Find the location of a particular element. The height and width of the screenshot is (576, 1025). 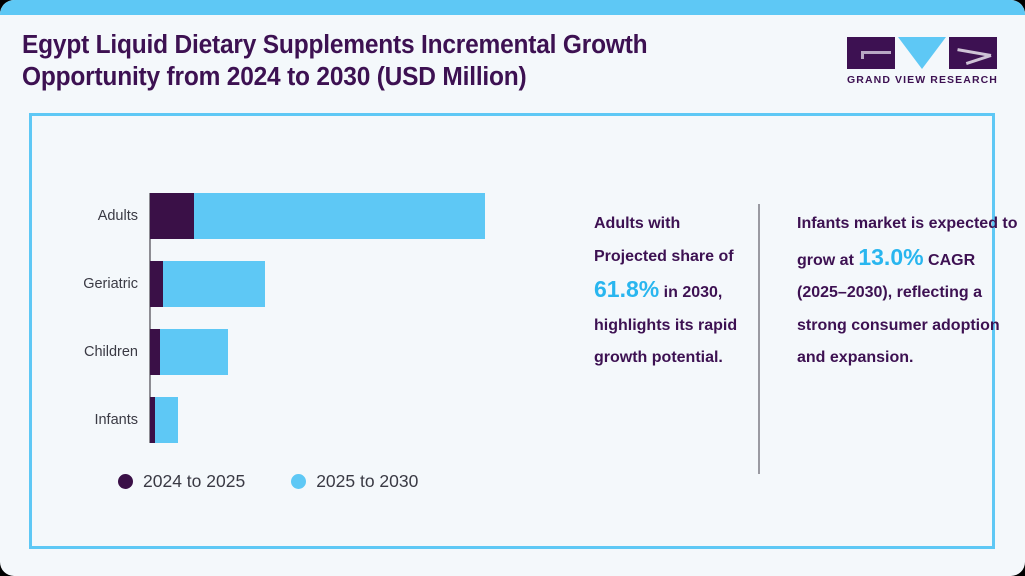

legend-label: 2024 to 2025 is located at coordinates (194, 481).